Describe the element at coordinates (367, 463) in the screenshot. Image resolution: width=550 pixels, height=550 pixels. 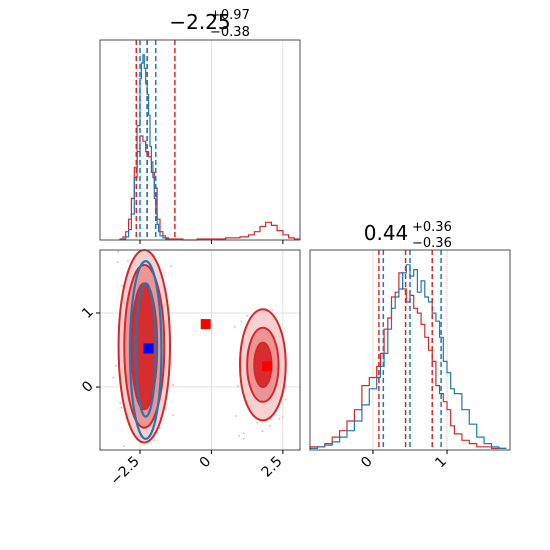
I see `bottom-right-xtick-label-0: 0` at that location.